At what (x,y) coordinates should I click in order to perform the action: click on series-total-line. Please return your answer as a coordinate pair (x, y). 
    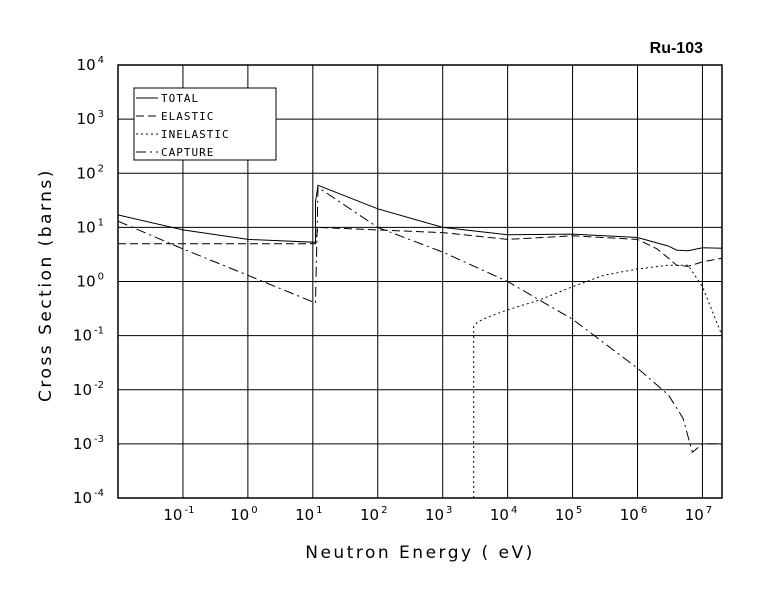
    Looking at the image, I should click on (420, 218).